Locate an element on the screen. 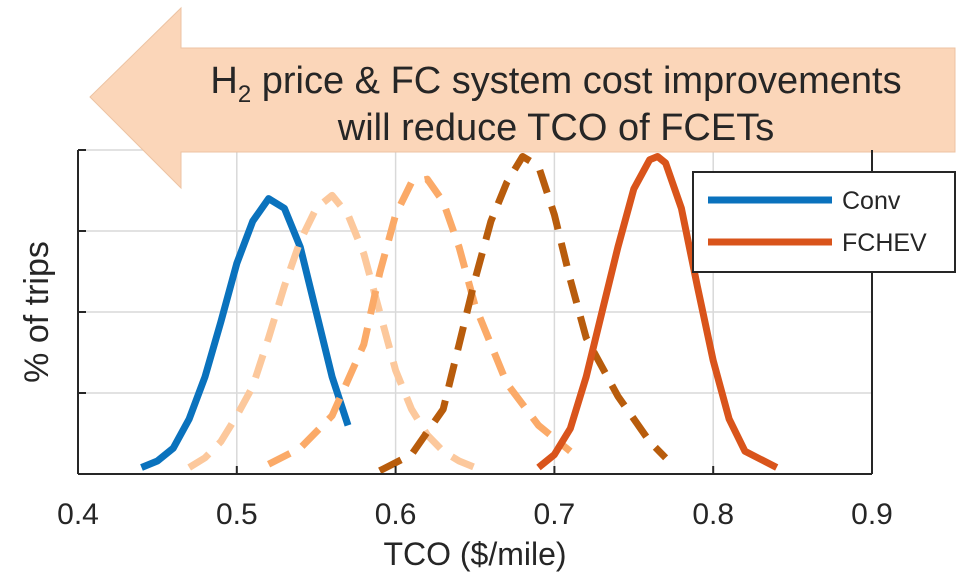 The height and width of the screenshot is (574, 957). x-axis-label: TCO ($/mile) is located at coordinates (474, 554).